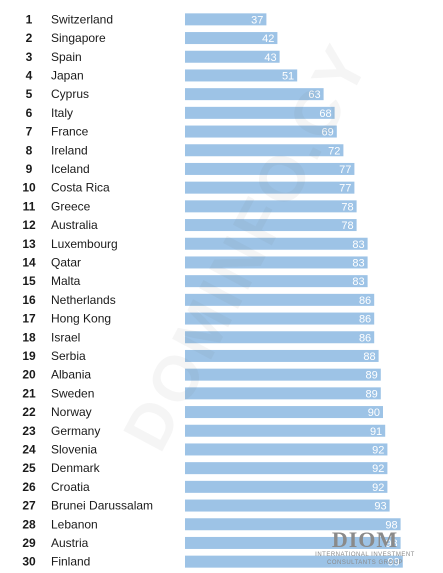  I want to click on country-label: Slovenia, so click(74, 449).